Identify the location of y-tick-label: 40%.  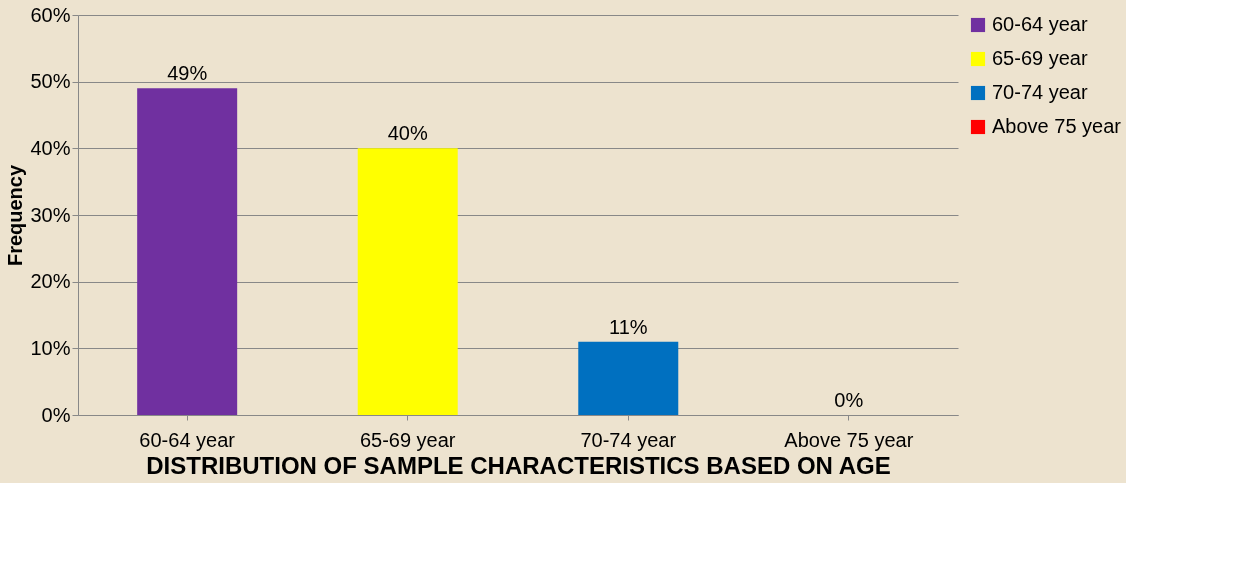
(50, 147).